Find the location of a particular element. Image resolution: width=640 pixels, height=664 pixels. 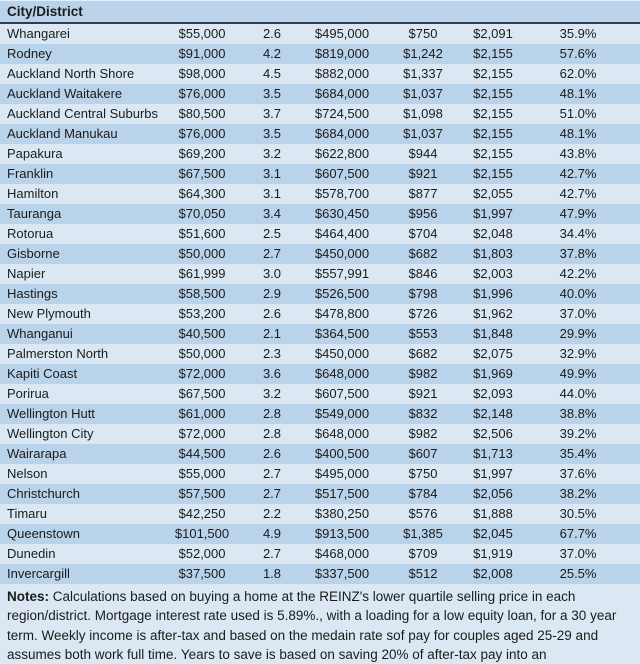

table-row: Rotorua $51,600 2.5 $464,400 $704 $2,048 34.4% is located at coordinates (320, 234).